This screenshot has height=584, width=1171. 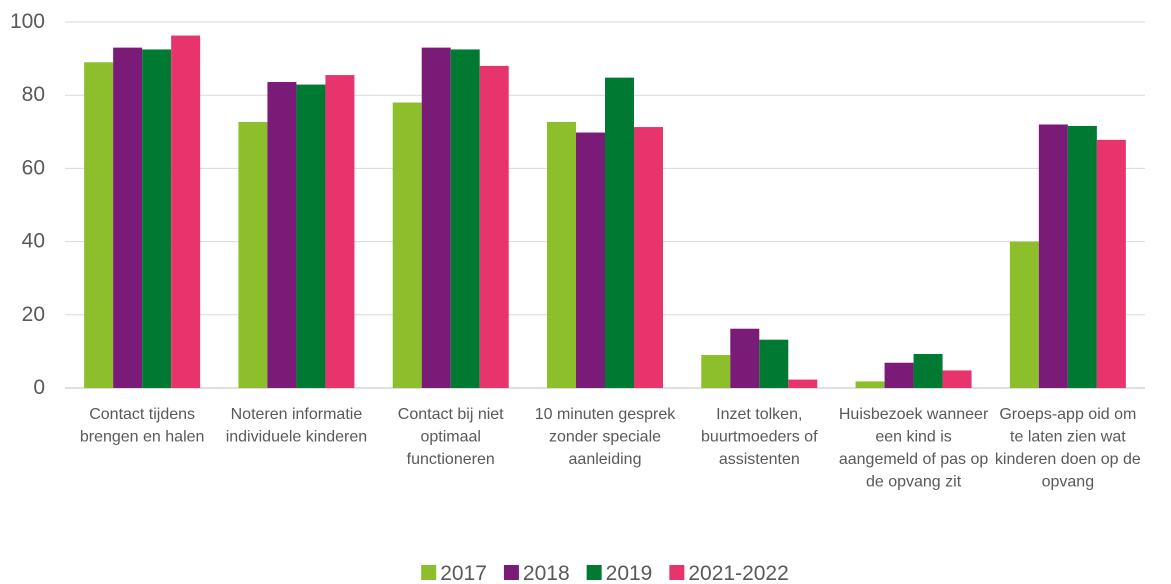 I want to click on y-tick-label: 0, so click(x=39, y=387).